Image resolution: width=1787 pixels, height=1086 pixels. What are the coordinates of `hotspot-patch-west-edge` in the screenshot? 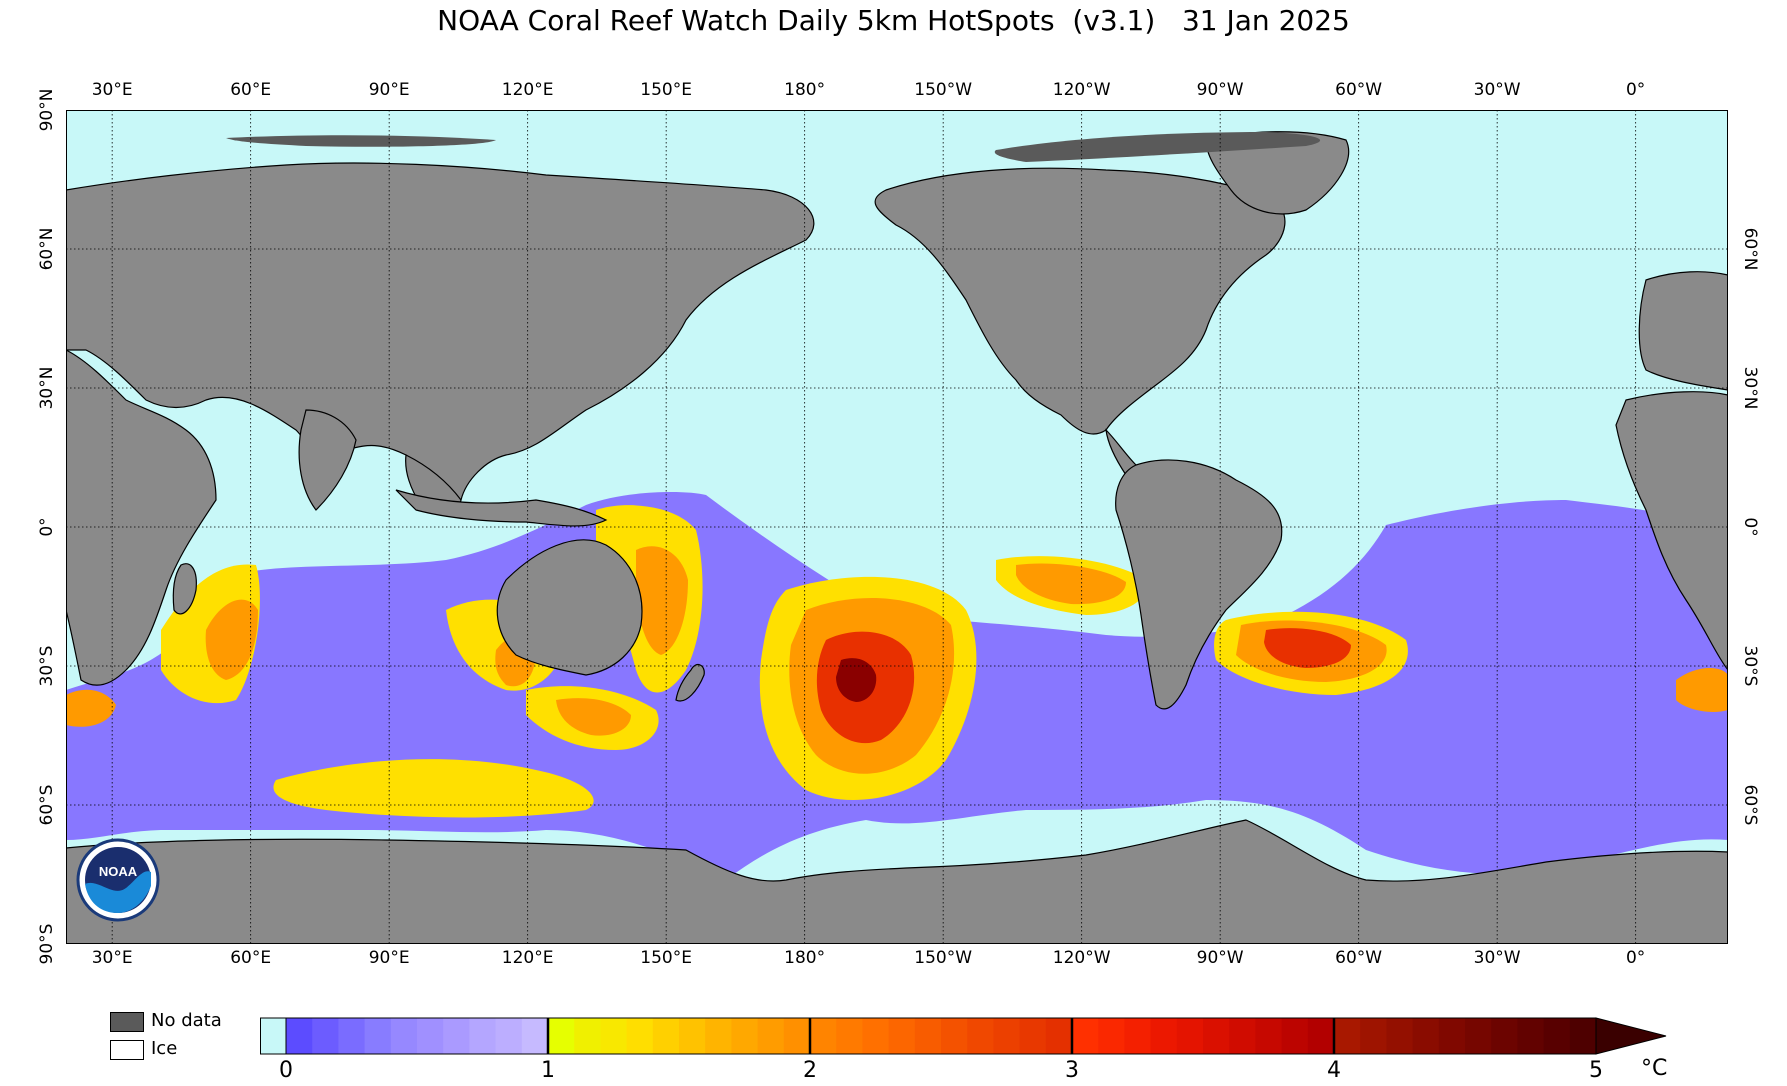 It's located at (91, 708).